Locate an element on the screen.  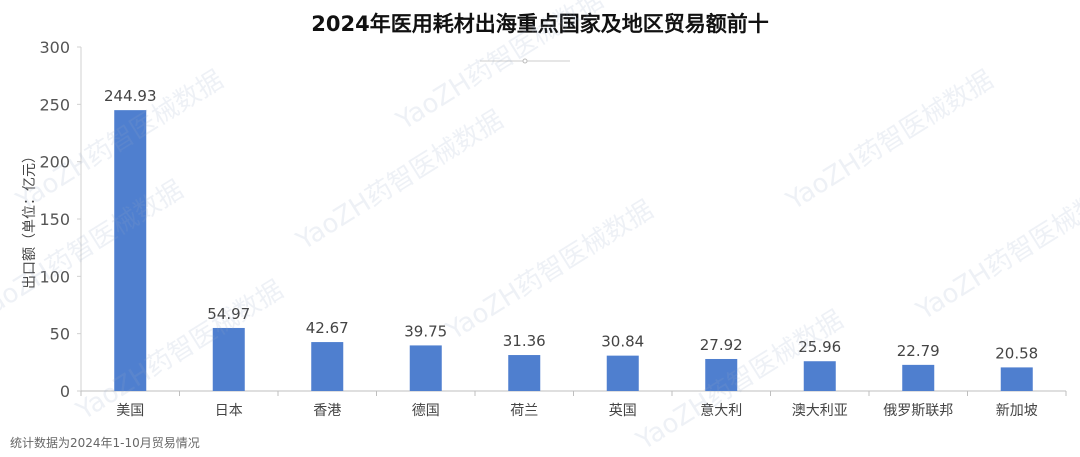
data-label: 244.93 is located at coordinates (130, 96).